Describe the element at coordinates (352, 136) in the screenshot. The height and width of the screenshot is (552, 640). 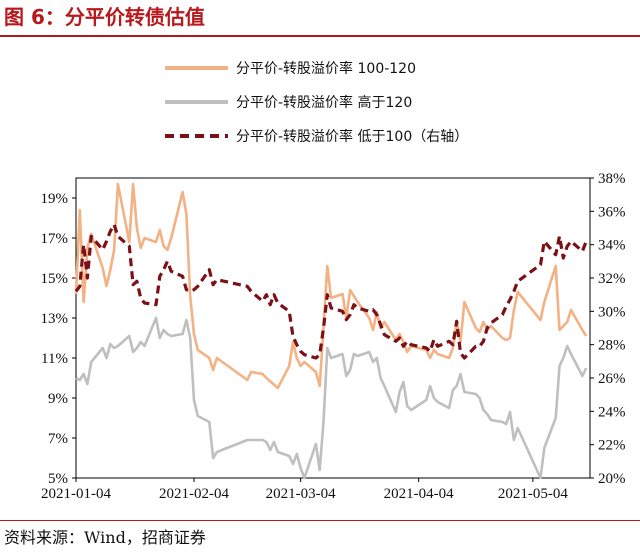
I see `legend-label-3: 分平价-转股溢价率 低于100（右轴）` at that location.